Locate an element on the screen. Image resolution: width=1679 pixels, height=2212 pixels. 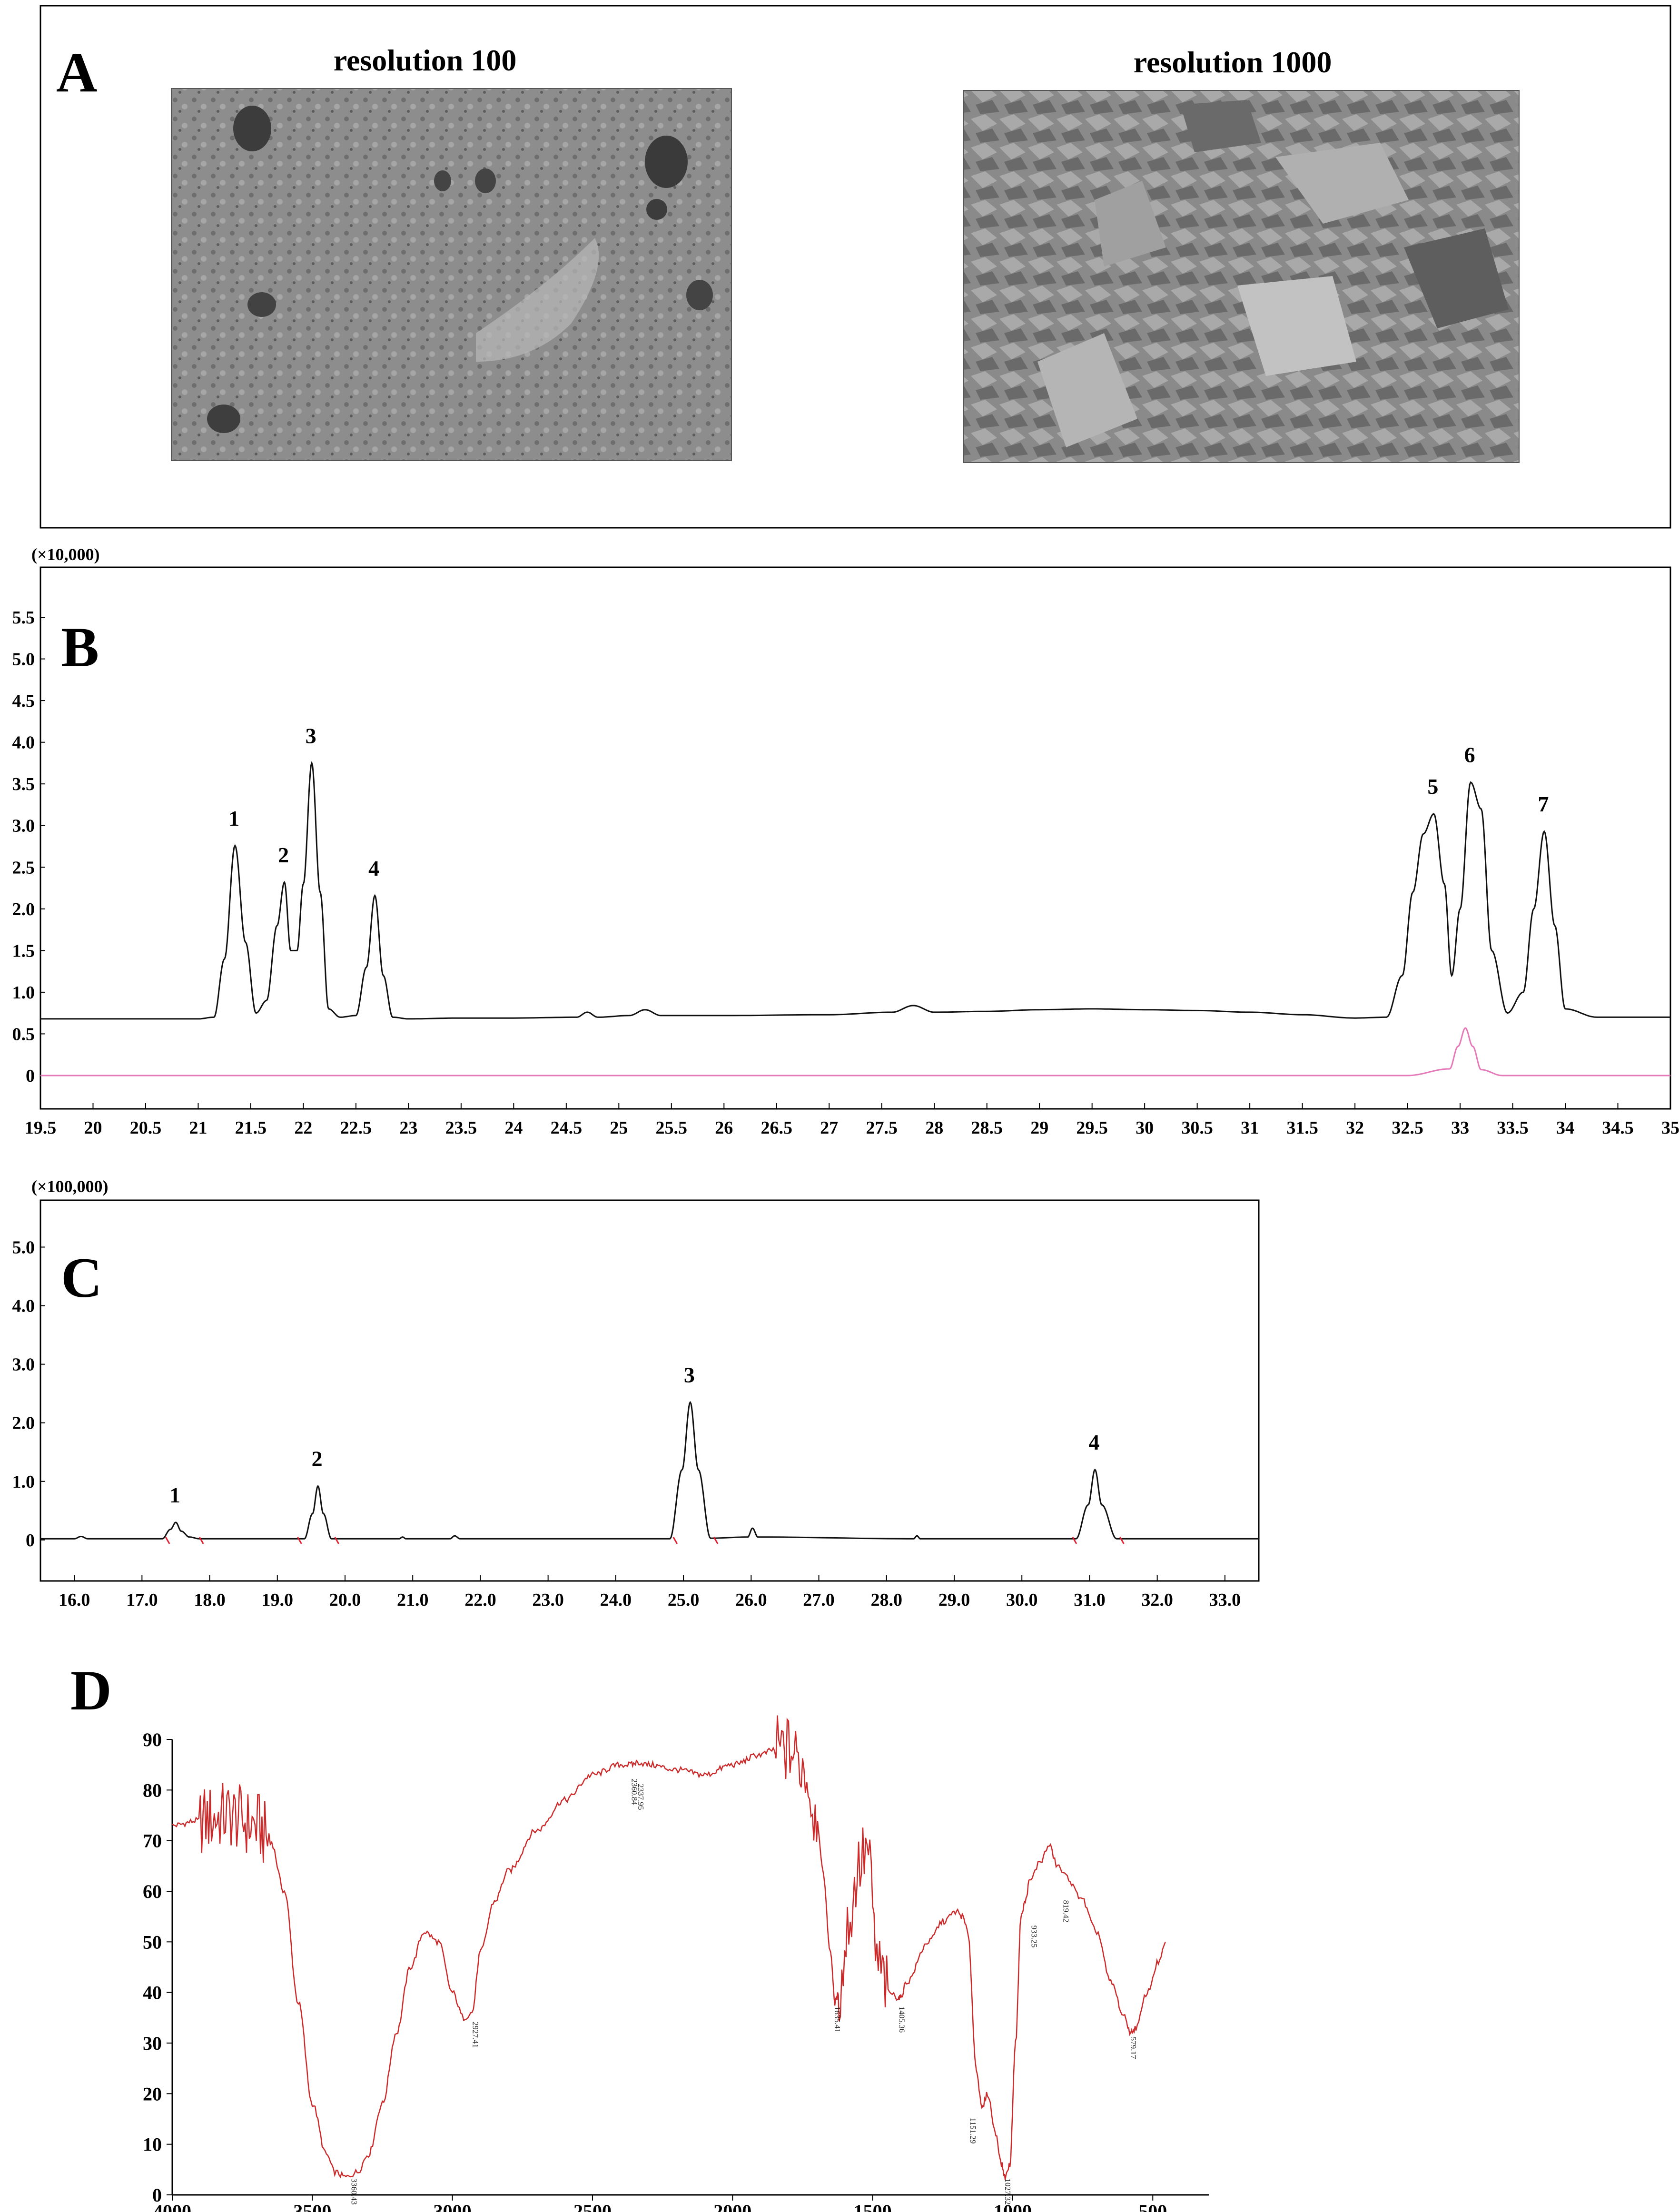
panel-d-x-tick-label: 500 is located at coordinates (1152, 2206).